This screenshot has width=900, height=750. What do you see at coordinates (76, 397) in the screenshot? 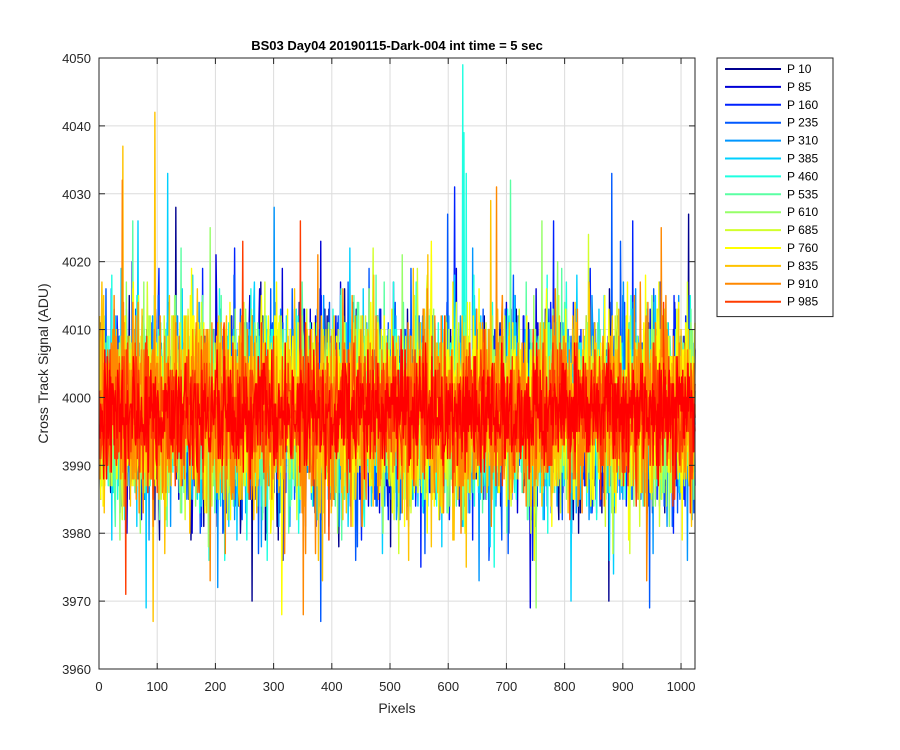
I see `y-tick-label: 4000` at bounding box center [76, 397].